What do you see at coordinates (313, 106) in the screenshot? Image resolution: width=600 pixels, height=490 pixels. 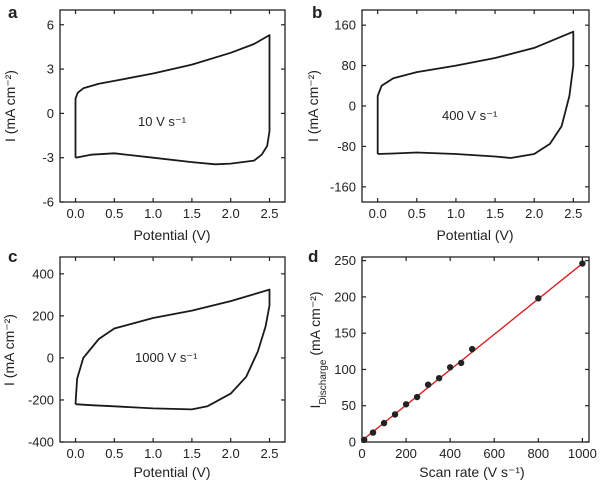 I see `panel-b-ylabel: I (mA cm⁻²)` at bounding box center [313, 106].